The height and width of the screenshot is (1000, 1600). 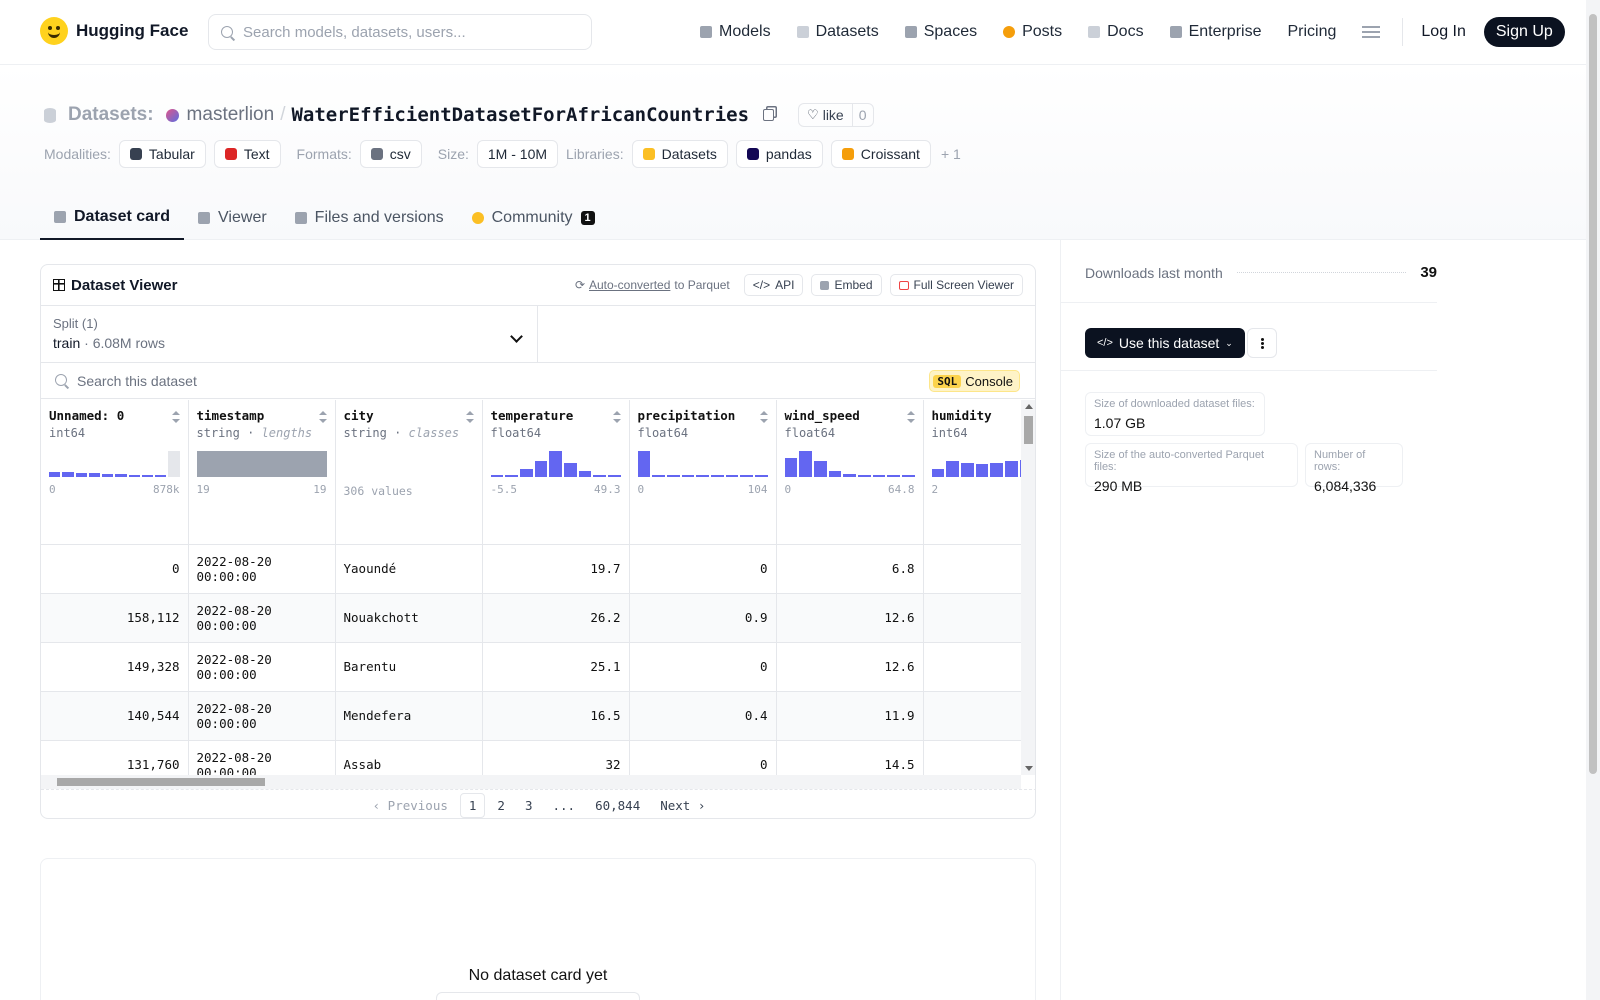 I want to click on nav-item-spaces: Spaces, so click(x=940, y=32).